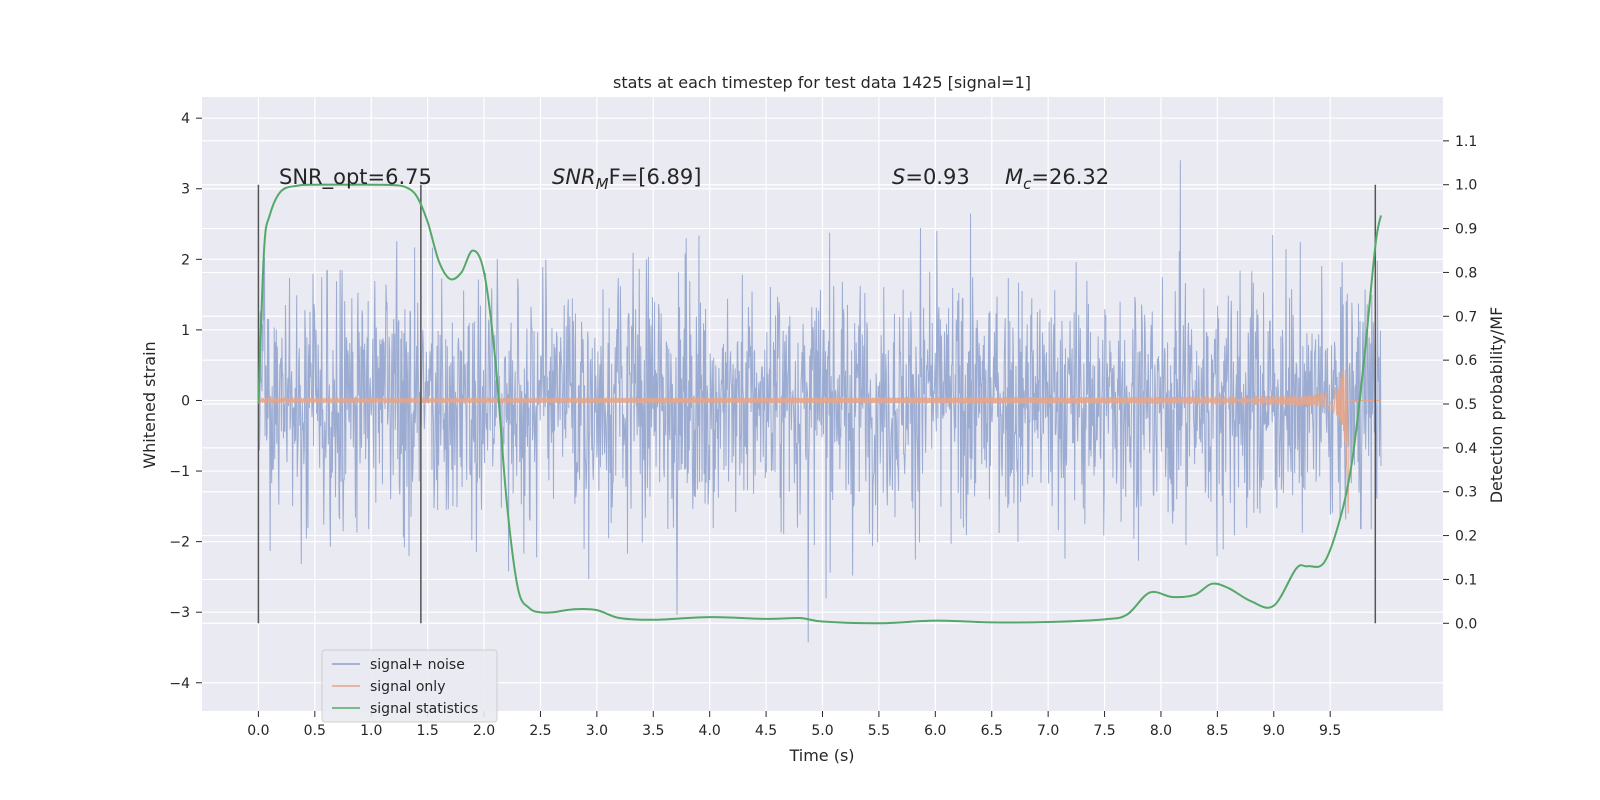 This screenshot has height=800, width=1600. I want to click on s-label: S, so click(898, 177).